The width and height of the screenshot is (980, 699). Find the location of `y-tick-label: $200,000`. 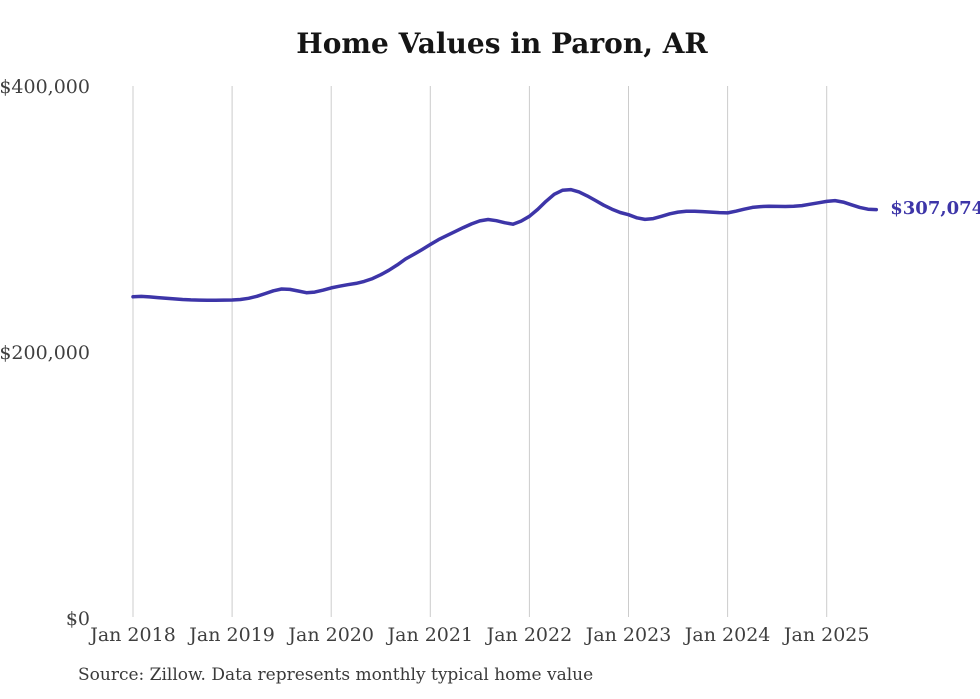

y-tick-label: $200,000 is located at coordinates (45, 353).